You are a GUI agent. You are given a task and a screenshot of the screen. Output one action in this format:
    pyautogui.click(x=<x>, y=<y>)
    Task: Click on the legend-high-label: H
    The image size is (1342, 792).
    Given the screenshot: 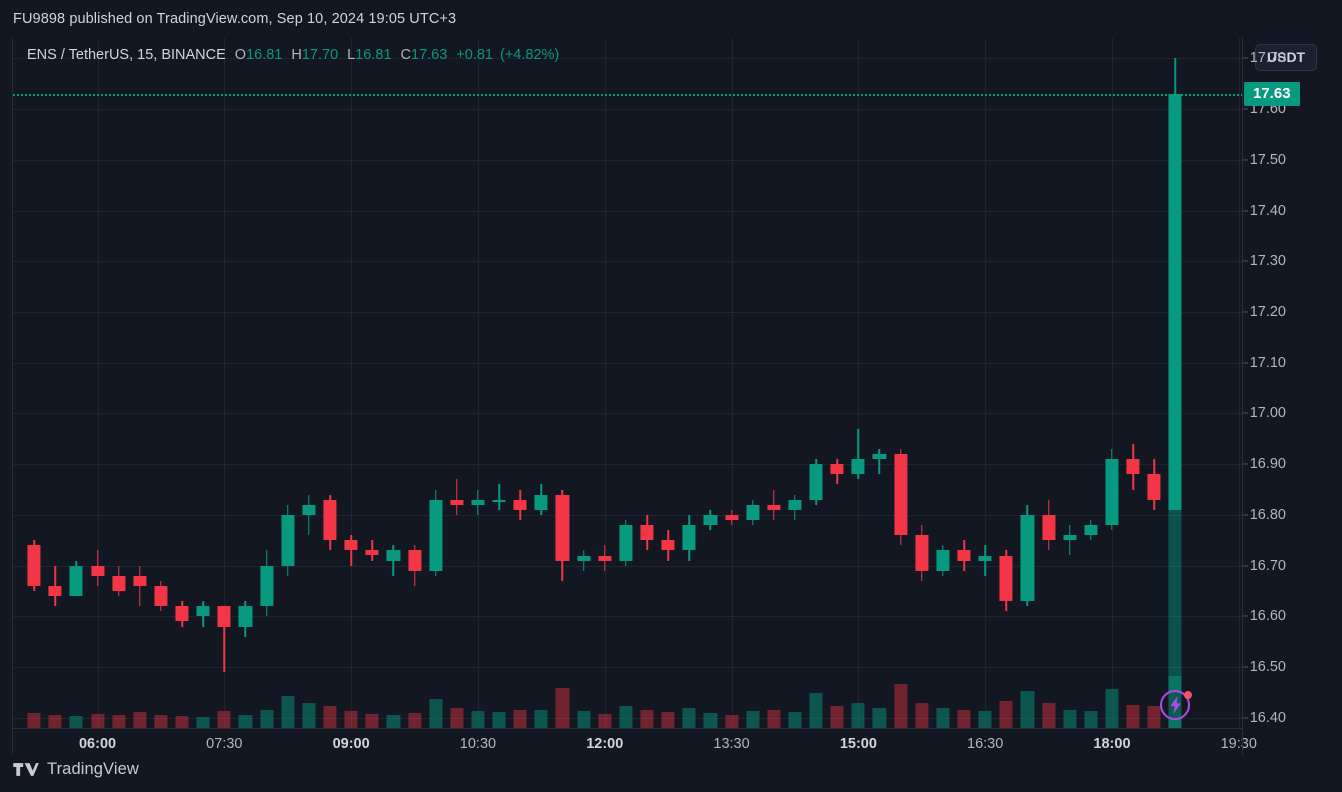 What is the action you would take?
    pyautogui.click(x=296, y=55)
    